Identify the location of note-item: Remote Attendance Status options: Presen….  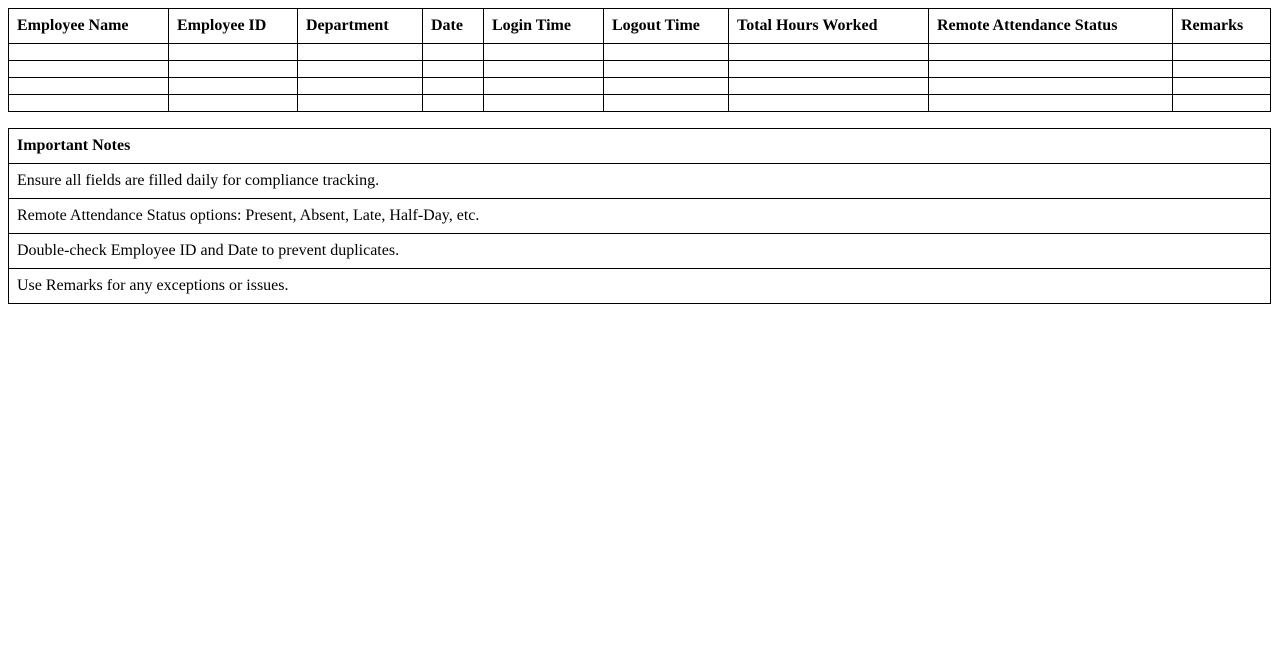
(639, 216).